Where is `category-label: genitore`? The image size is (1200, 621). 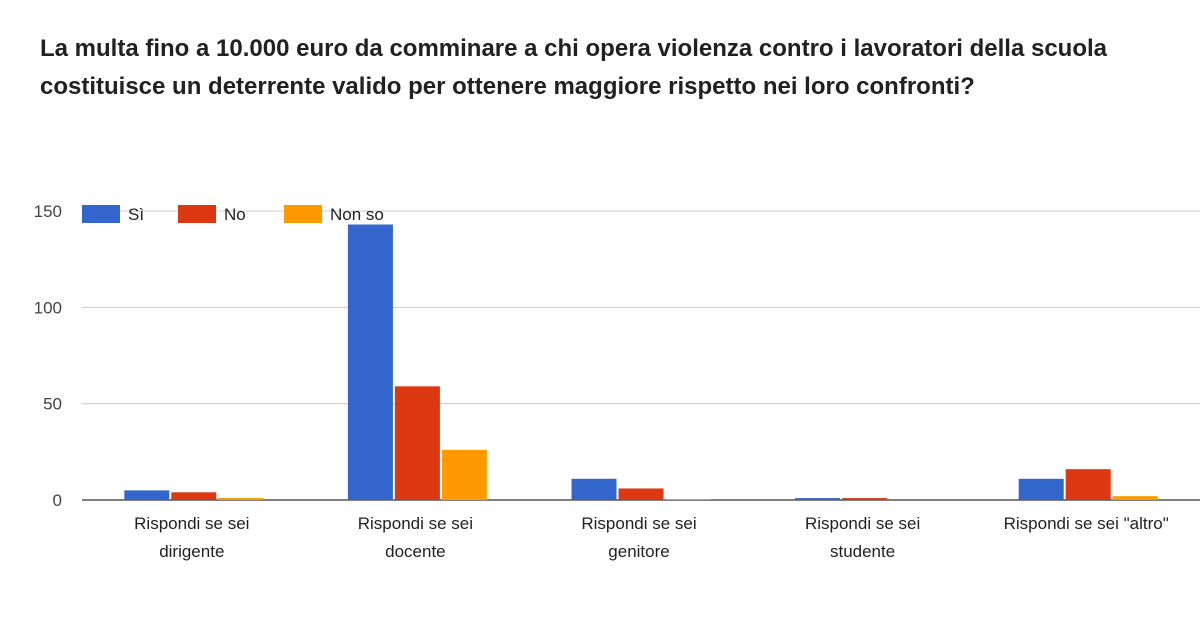
category-label: genitore is located at coordinates (638, 551).